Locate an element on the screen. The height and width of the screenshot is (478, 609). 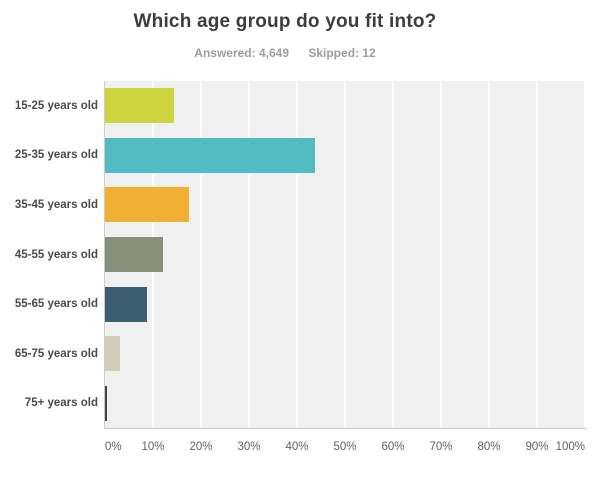
x-tick-label: 0% is located at coordinates (113, 447).